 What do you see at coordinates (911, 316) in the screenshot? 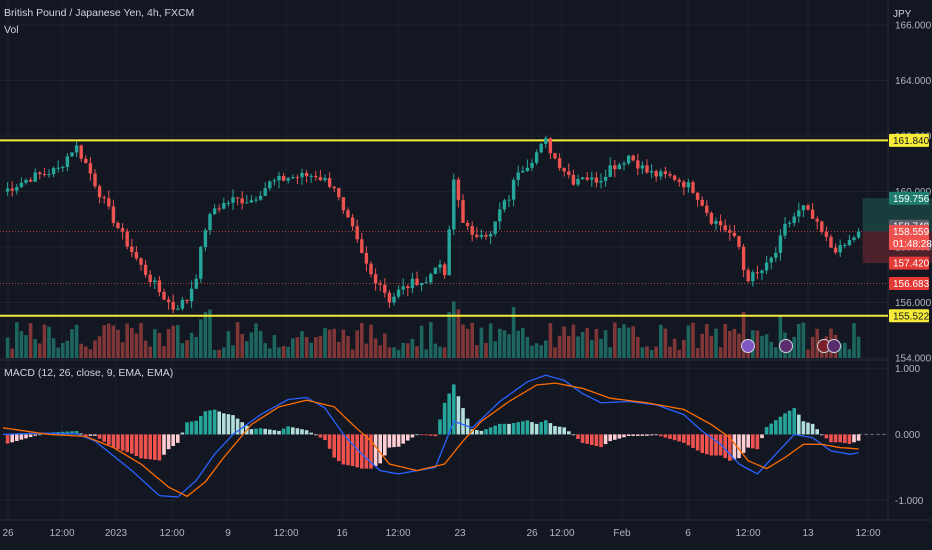
I see `price-label-text: 155.522` at bounding box center [911, 316].